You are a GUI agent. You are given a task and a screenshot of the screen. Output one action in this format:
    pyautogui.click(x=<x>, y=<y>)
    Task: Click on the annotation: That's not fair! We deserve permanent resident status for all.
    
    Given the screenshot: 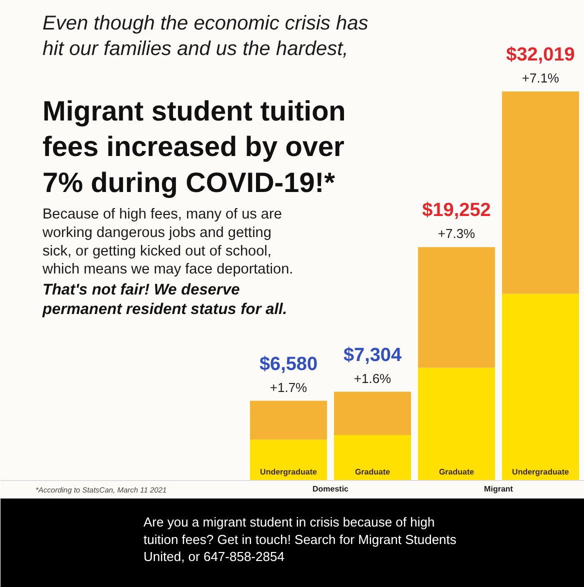 What is the action you would take?
    pyautogui.click(x=165, y=300)
    